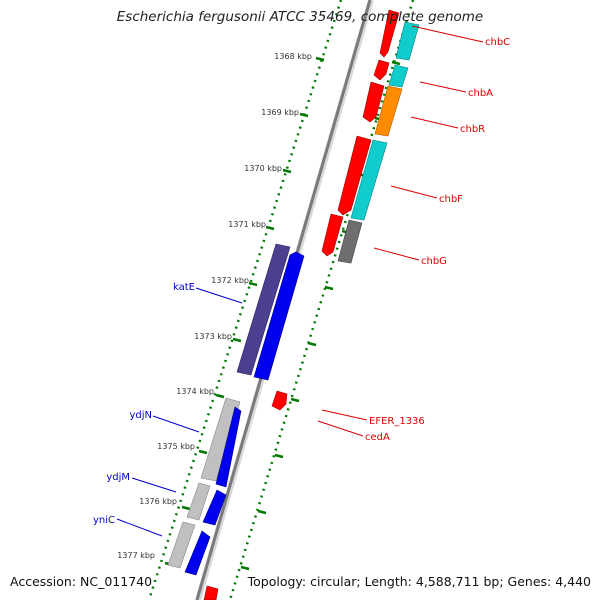 The height and width of the screenshot is (605, 600). What do you see at coordinates (340, 428) in the screenshot?
I see `leader-cedA` at bounding box center [340, 428].